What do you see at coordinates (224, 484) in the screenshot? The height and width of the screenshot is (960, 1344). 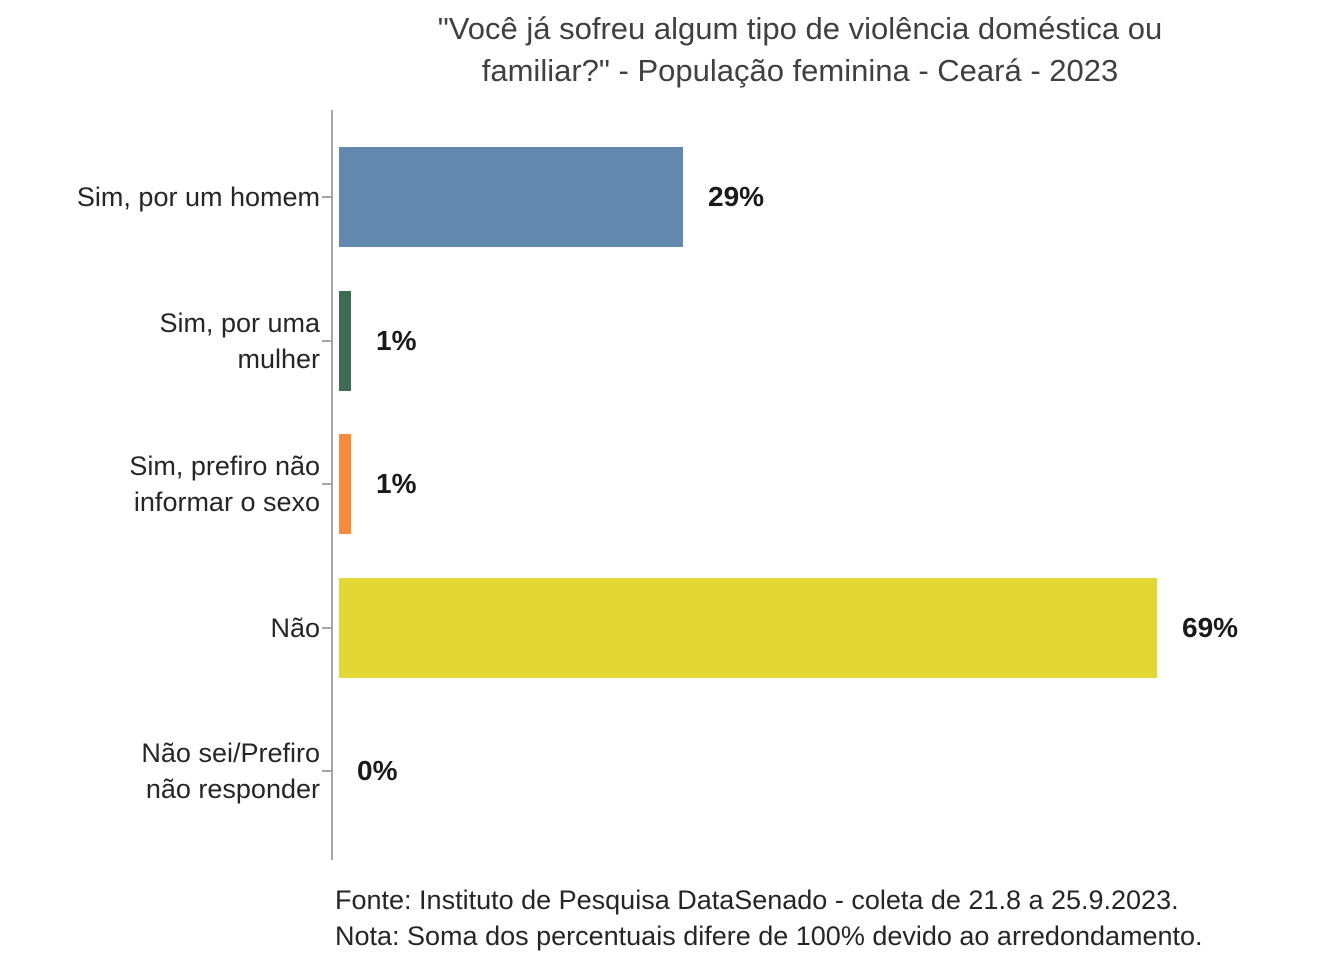 I see `category-label-2: Sim, prefiro não informar o sexo` at bounding box center [224, 484].